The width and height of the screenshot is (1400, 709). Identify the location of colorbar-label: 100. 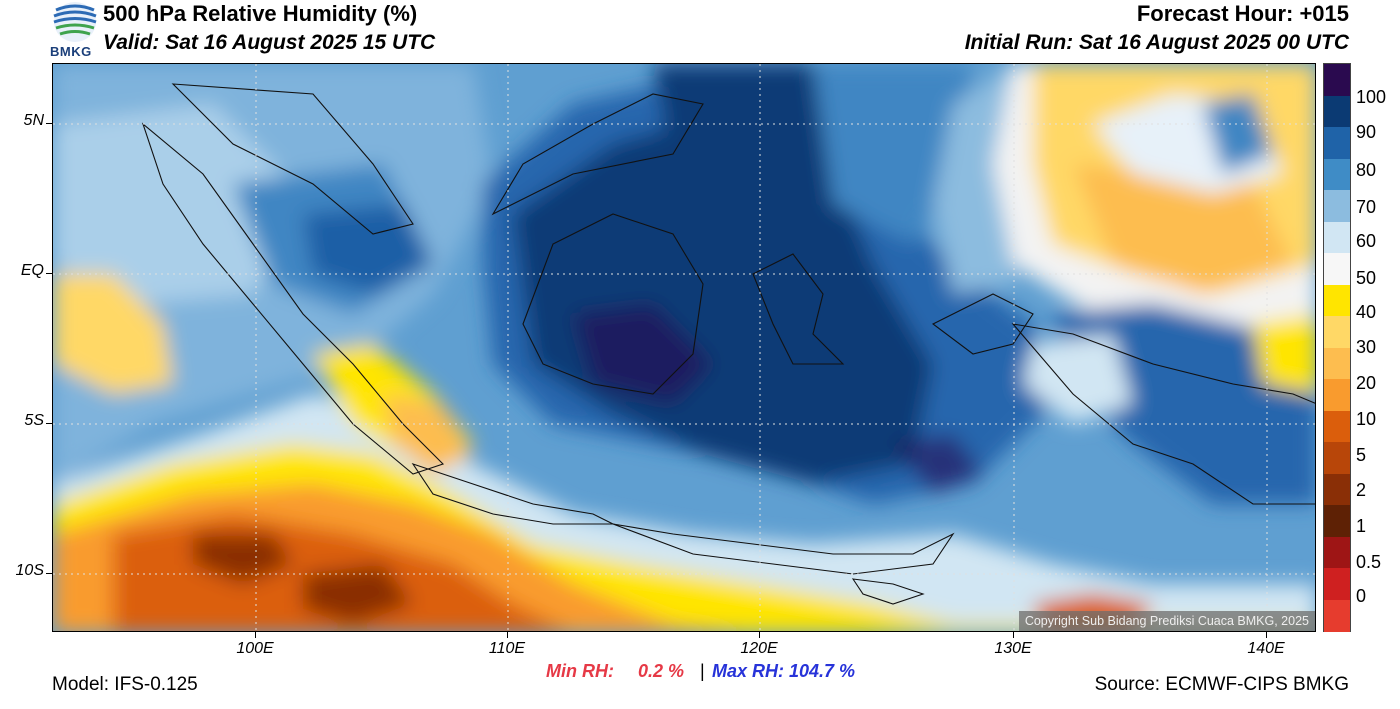
(1371, 97).